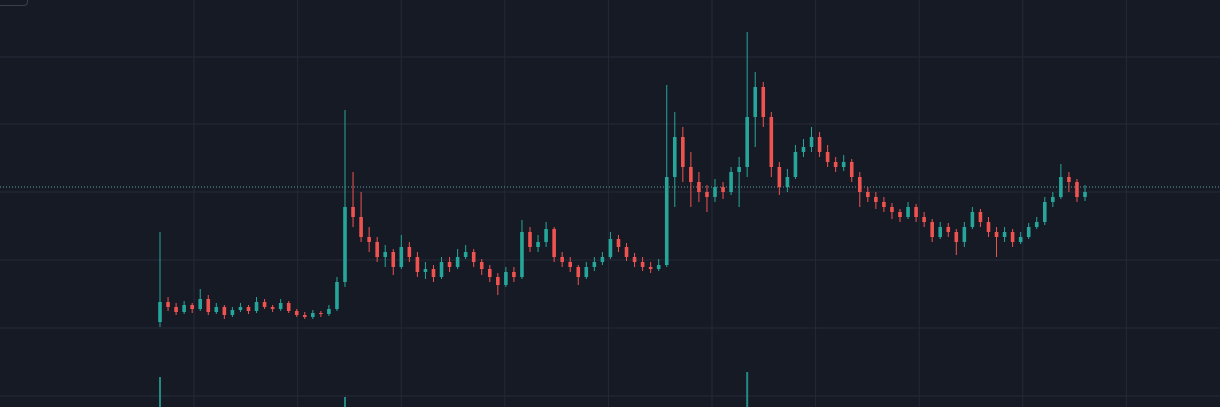 The width and height of the screenshot is (1220, 407). Describe the element at coordinates (454, 389) in the screenshot. I see `volume-bars` at that location.